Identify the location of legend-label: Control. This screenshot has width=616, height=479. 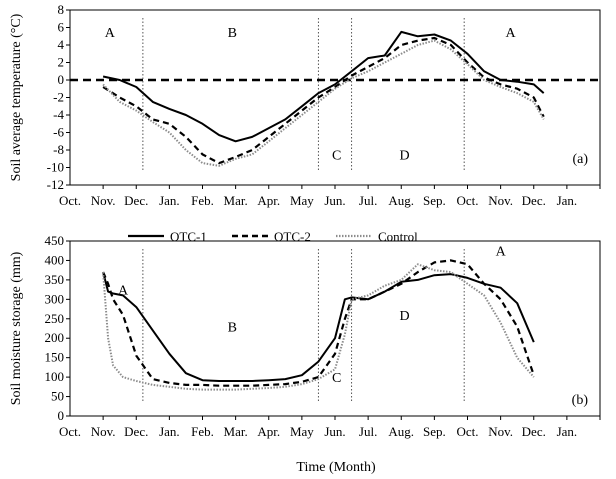
(398, 236).